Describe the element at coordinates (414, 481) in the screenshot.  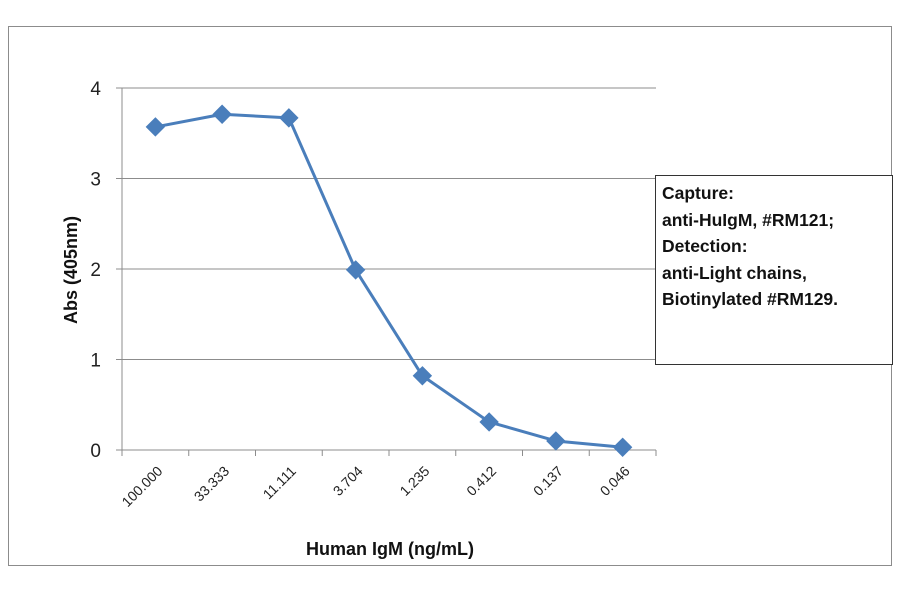
I see `x-tick-label: 1.235` at that location.